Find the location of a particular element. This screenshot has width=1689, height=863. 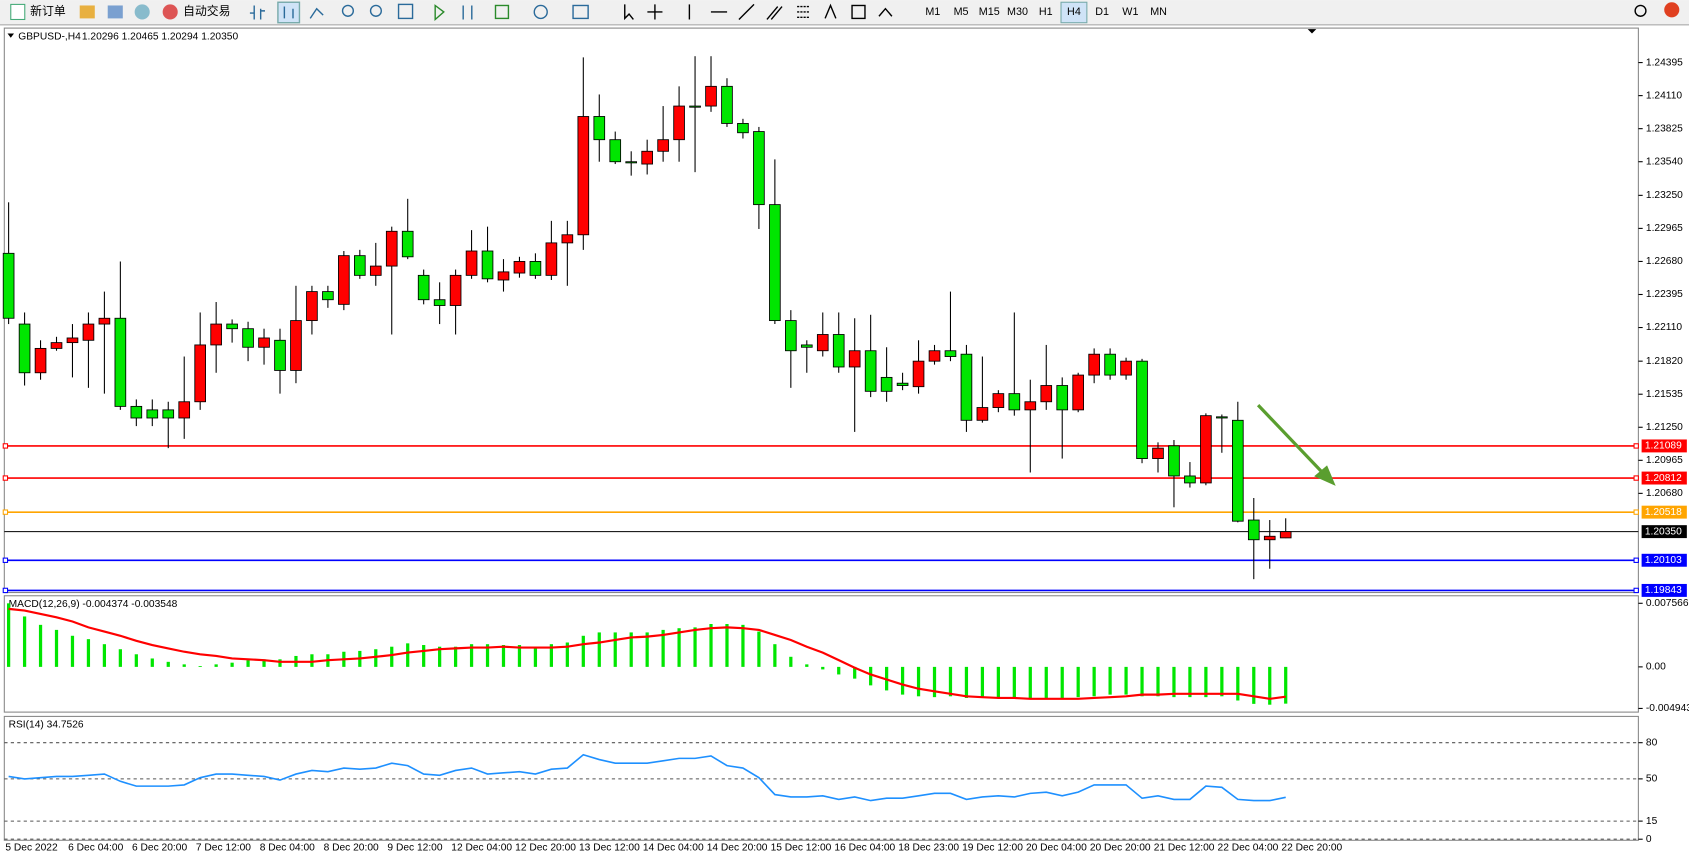

x-tick-label: 7 Dec 12:00 is located at coordinates (223, 848).